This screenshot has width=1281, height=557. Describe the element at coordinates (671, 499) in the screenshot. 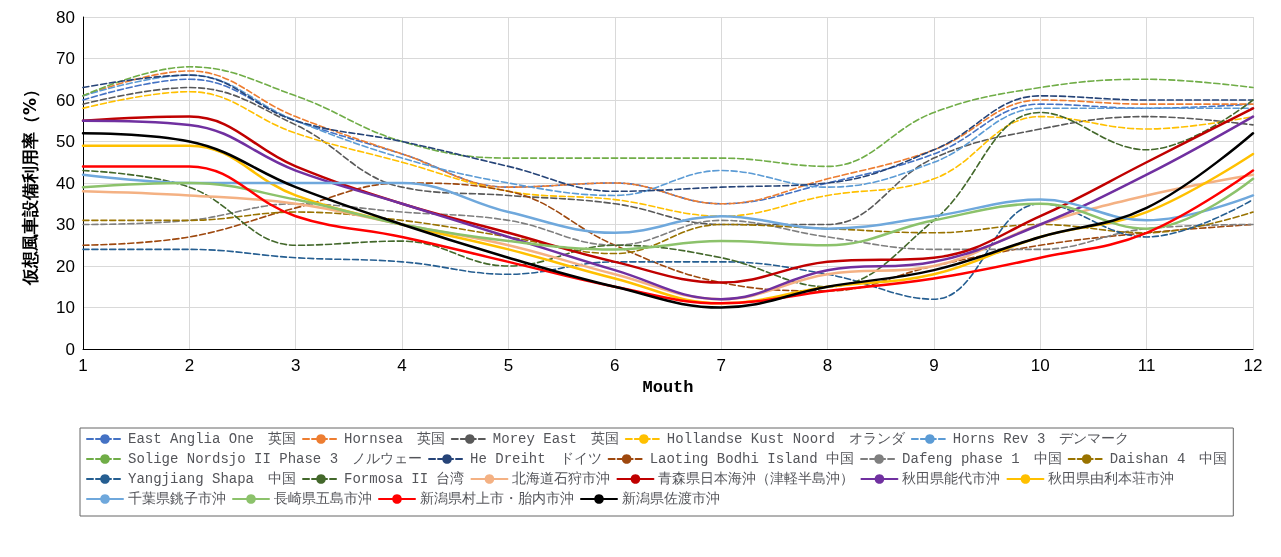

I see `legend-label: 新潟県佐渡市沖` at that location.